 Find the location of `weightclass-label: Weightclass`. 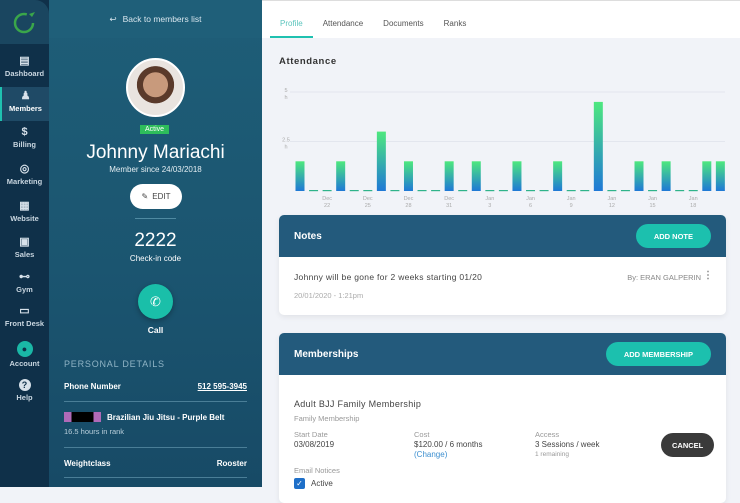

weightclass-label: Weightclass is located at coordinates (87, 463).